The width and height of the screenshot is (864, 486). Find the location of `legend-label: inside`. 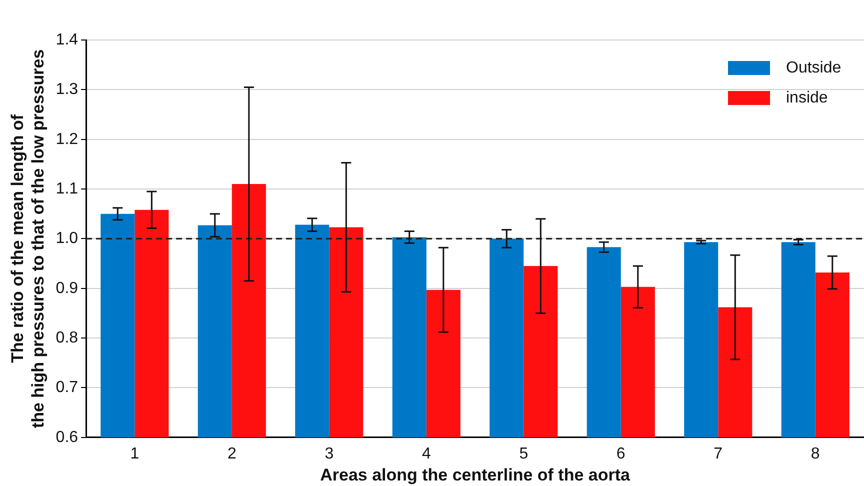

legend-label: inside is located at coordinates (807, 97).